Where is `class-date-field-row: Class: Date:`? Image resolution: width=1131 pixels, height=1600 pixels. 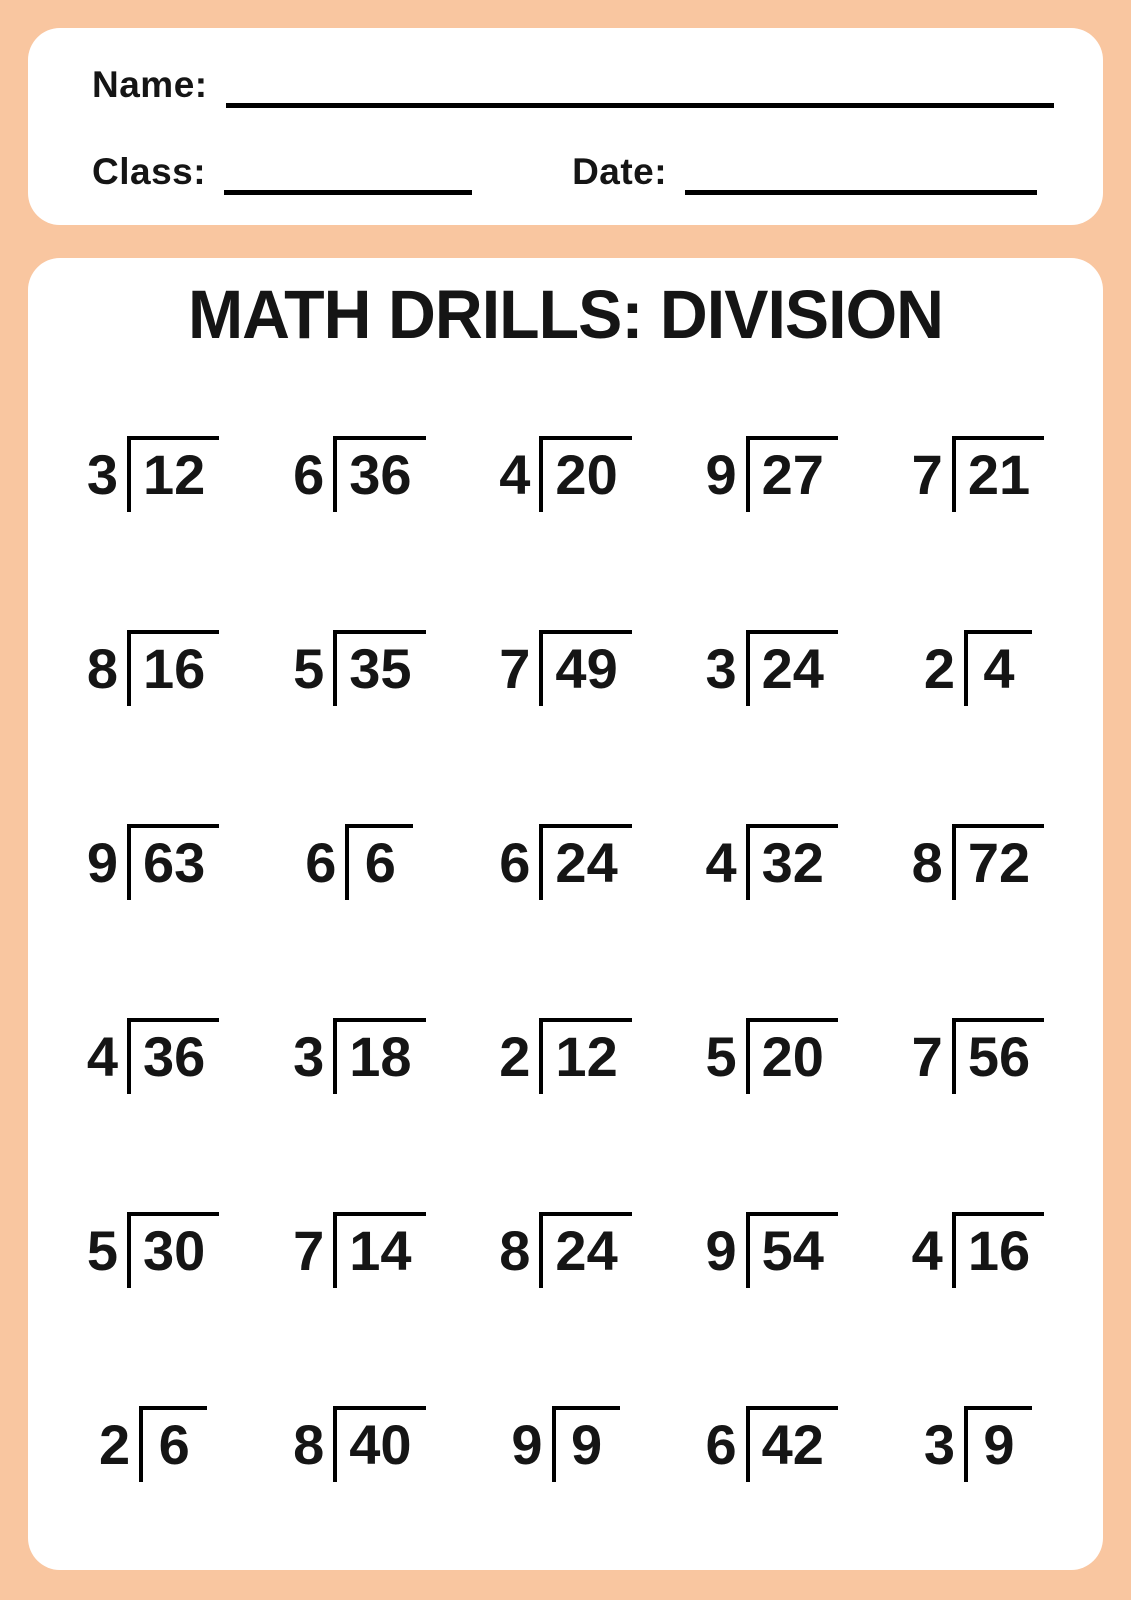 class-date-field-row: Class: Date: is located at coordinates (578, 173).